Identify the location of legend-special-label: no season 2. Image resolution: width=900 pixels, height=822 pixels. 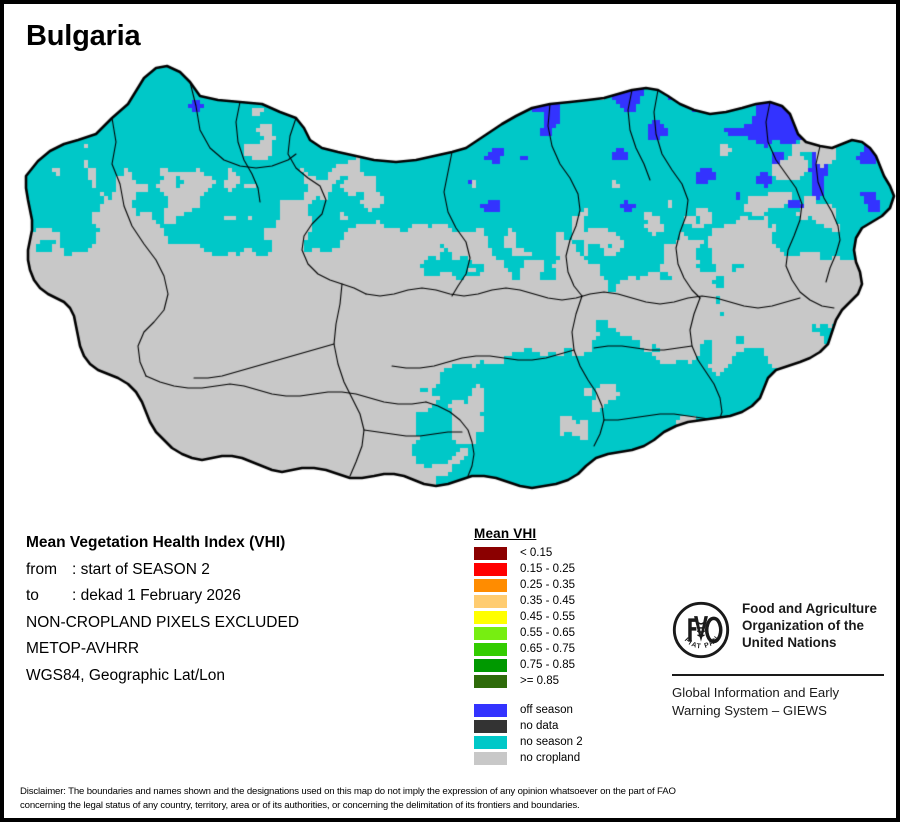
(551, 742).